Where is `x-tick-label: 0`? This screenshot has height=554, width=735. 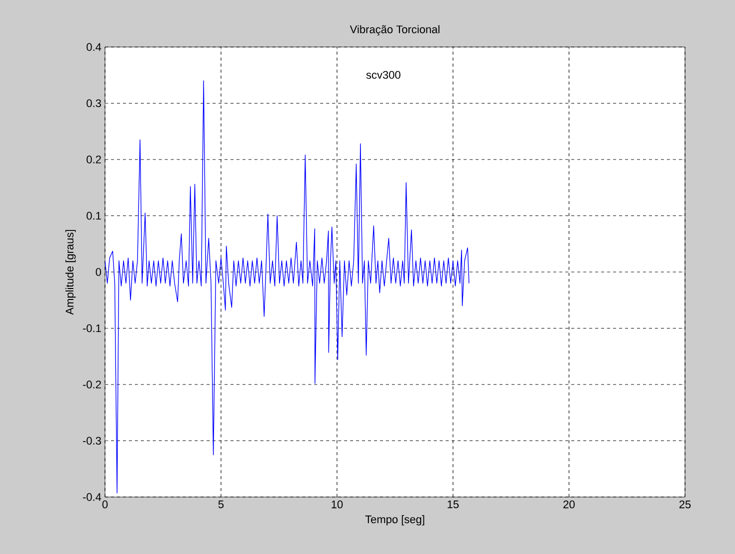
x-tick-label: 0 is located at coordinates (105, 504).